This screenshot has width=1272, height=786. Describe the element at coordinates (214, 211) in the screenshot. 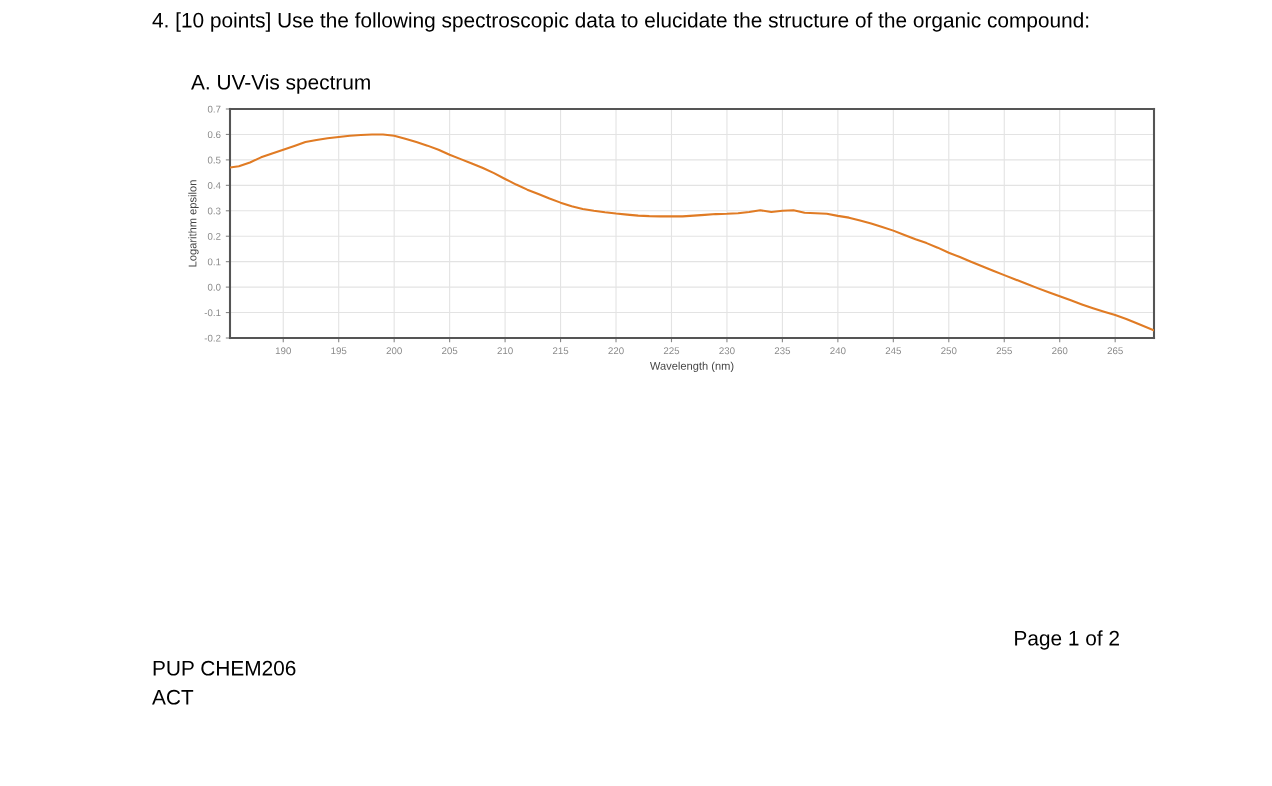

I see `y-tick-label: 0.3` at that location.